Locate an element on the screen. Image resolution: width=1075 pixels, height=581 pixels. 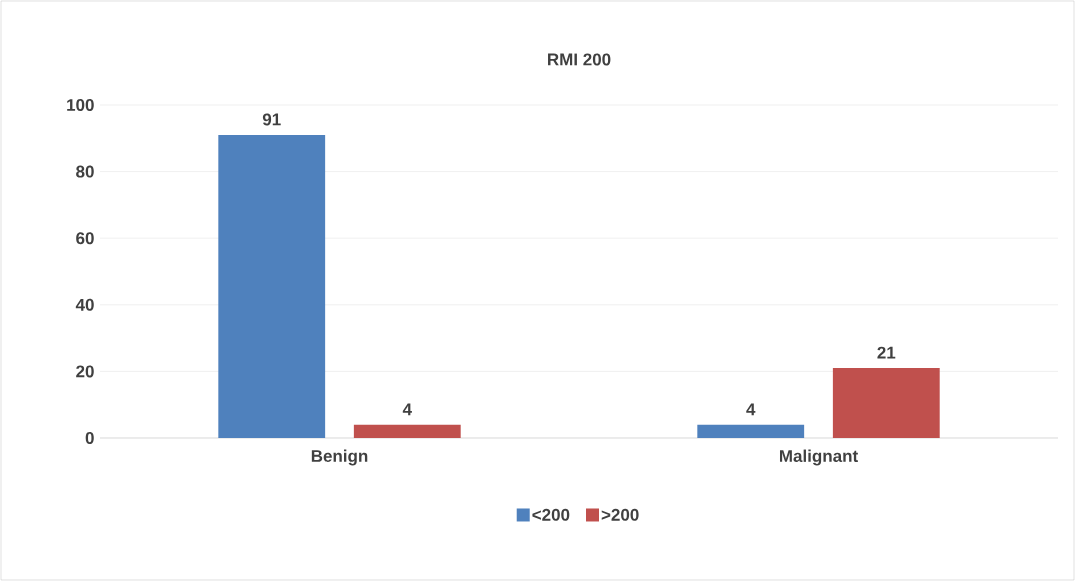
legend-label: >200 is located at coordinates (620, 514).